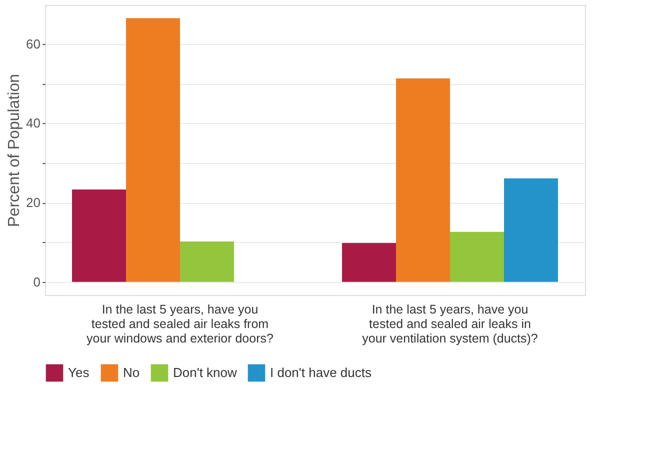 This screenshot has height=474, width=660. I want to click on legend-label: I don't have ducts, so click(321, 372).